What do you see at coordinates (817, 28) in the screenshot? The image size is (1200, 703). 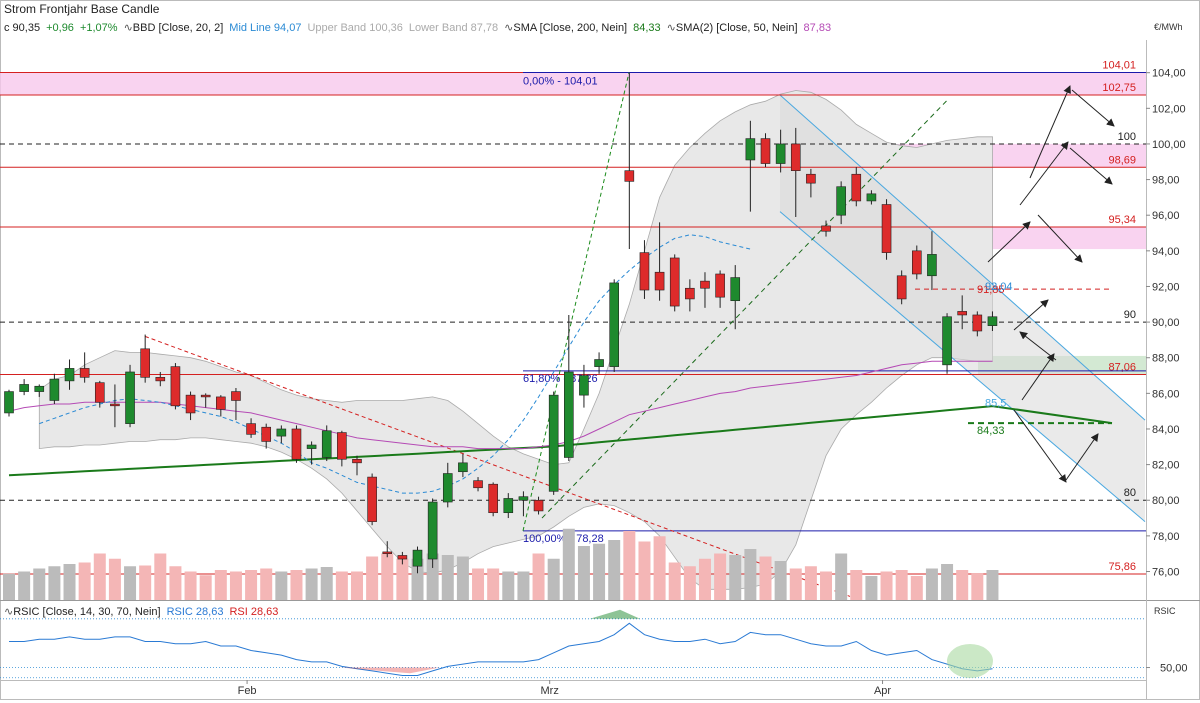 I see `sma50-value: 87,83` at bounding box center [817, 28].